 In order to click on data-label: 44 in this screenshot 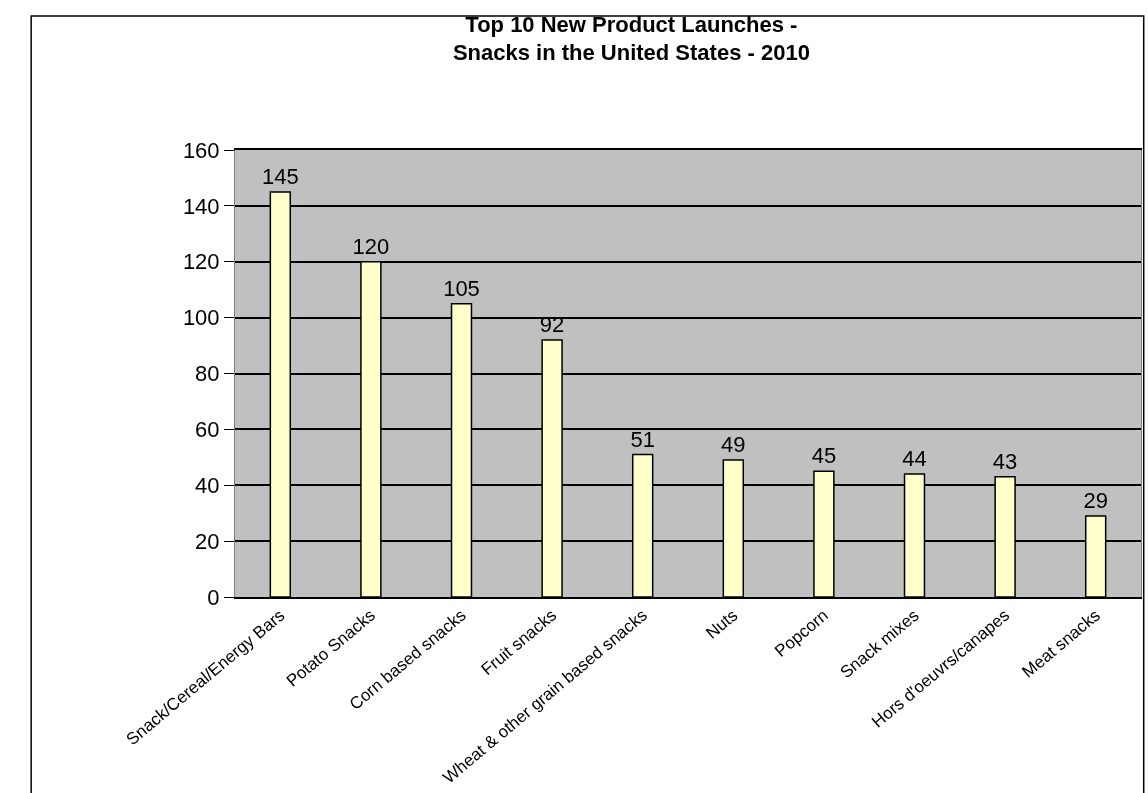, I will do `click(914, 459)`.